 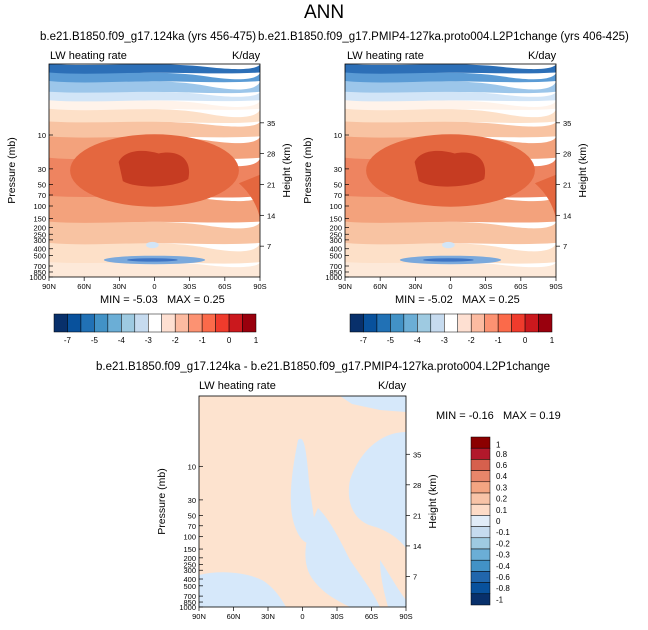 I want to click on panel3-height-tick-label: 35, so click(x=417, y=454).